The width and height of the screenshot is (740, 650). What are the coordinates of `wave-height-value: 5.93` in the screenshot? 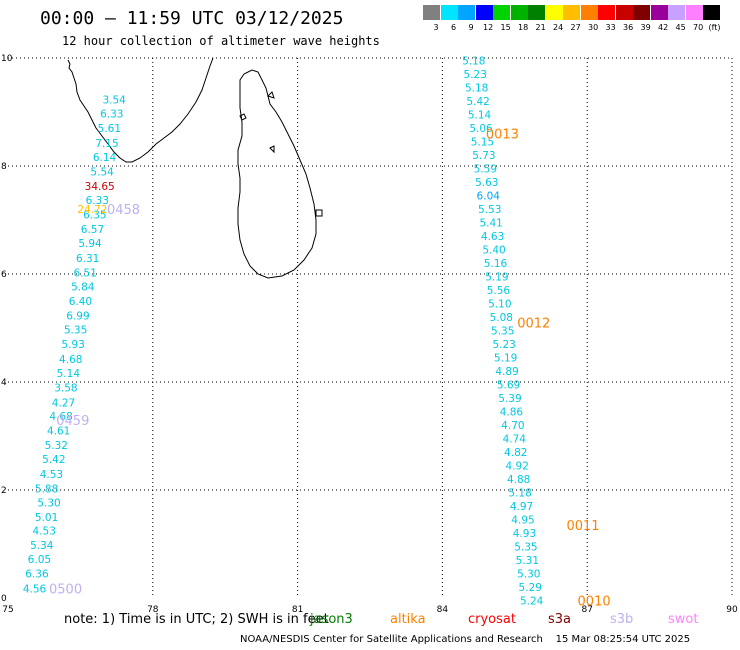 It's located at (72, 345).